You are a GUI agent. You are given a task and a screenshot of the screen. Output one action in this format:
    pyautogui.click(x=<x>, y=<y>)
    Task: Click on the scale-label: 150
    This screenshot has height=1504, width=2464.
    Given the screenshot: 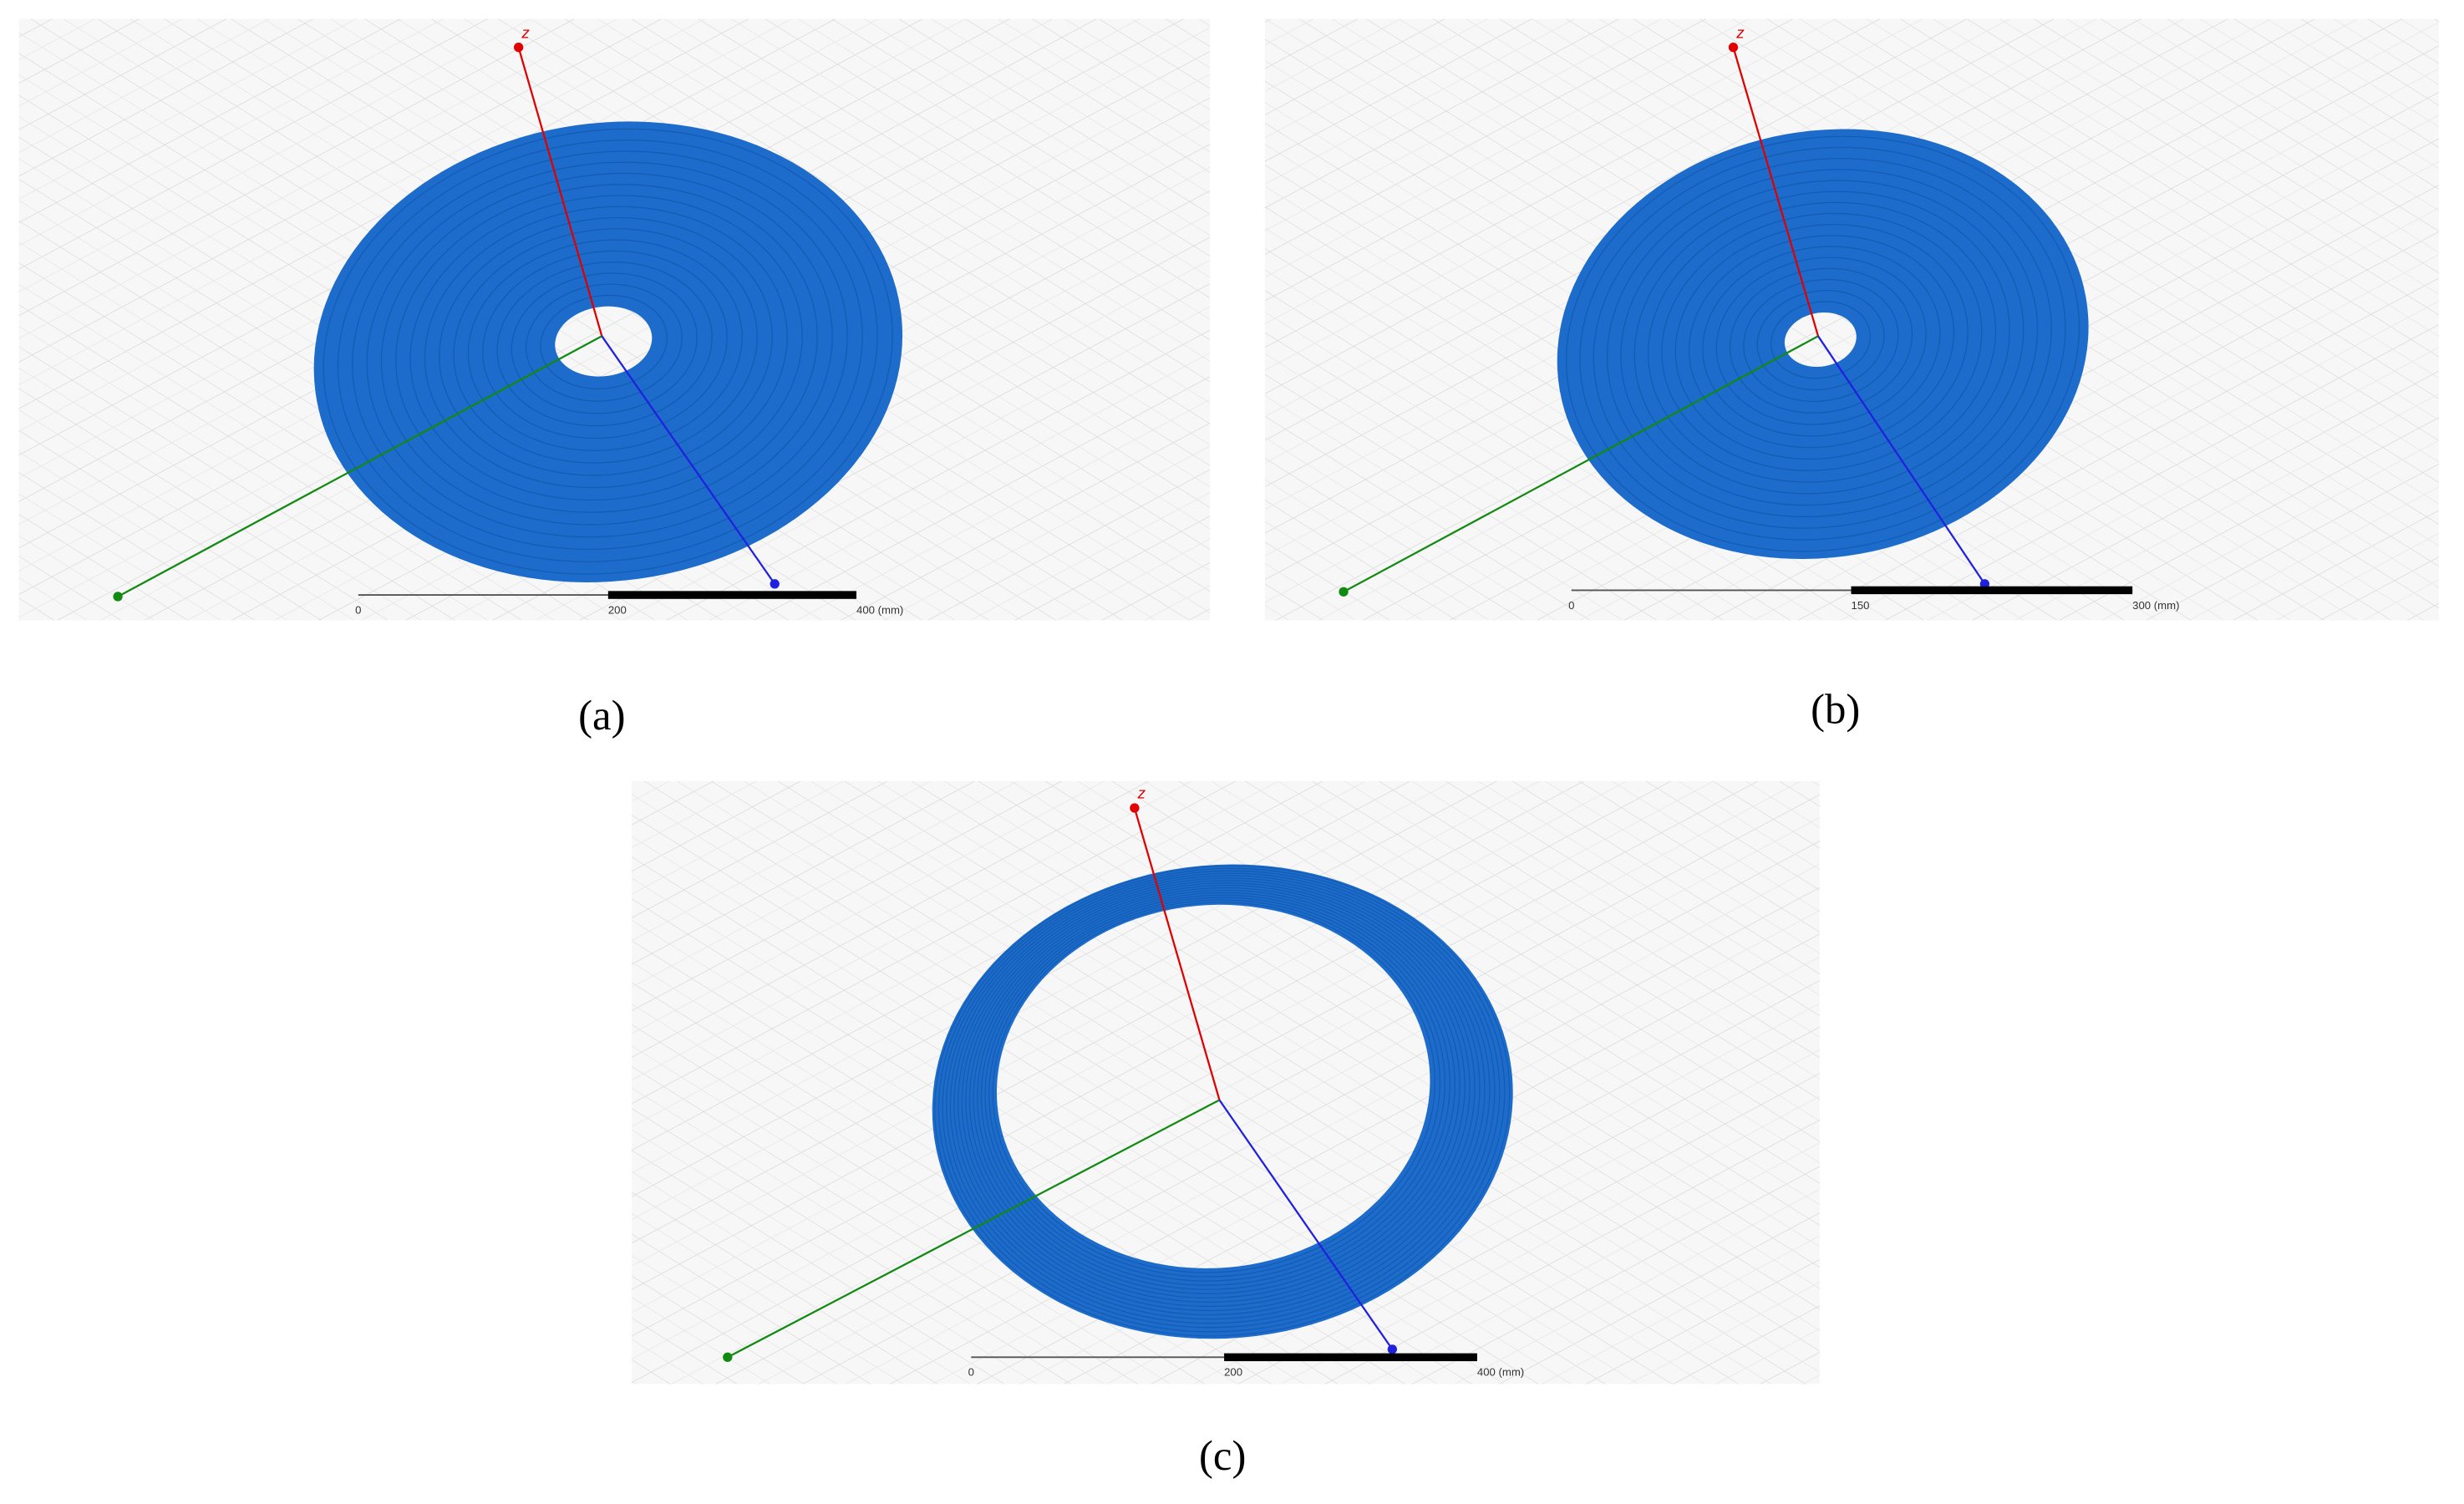 What is the action you would take?
    pyautogui.click(x=1861, y=606)
    